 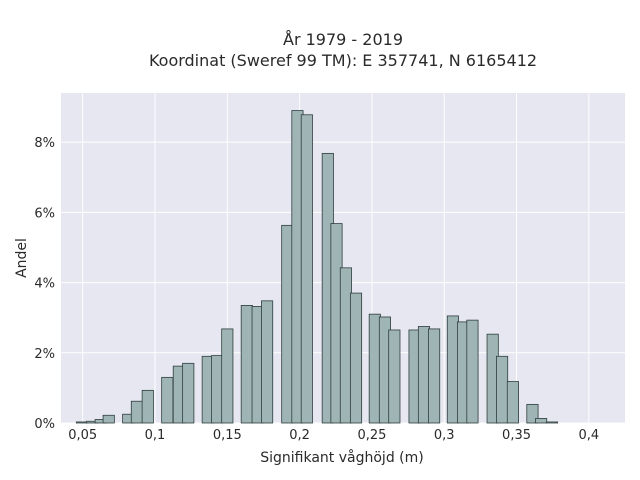 What do you see at coordinates (589, 435) in the screenshot?
I see `x-tick-label: 0,4` at bounding box center [589, 435].